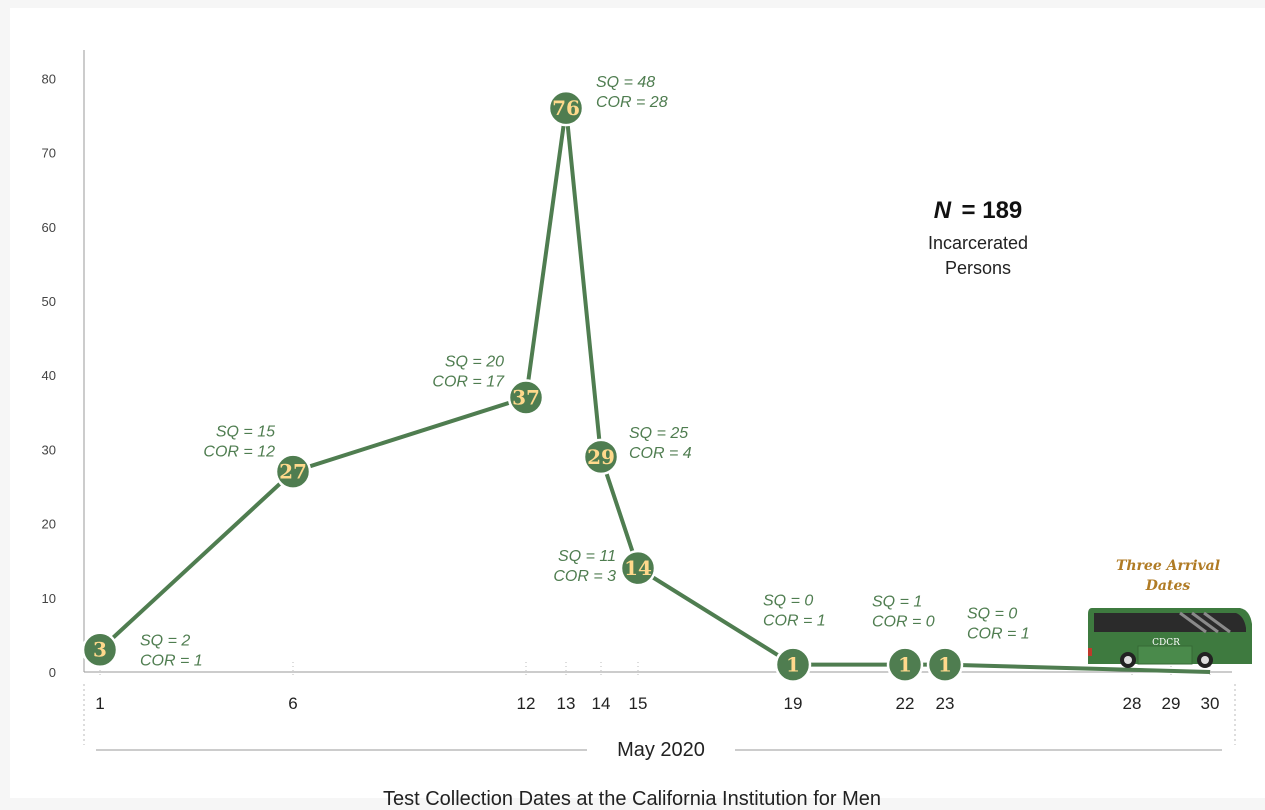 The height and width of the screenshot is (810, 1265). Describe the element at coordinates (897, 602) in the screenshot. I see `sq-label: SQ = 1` at that location.